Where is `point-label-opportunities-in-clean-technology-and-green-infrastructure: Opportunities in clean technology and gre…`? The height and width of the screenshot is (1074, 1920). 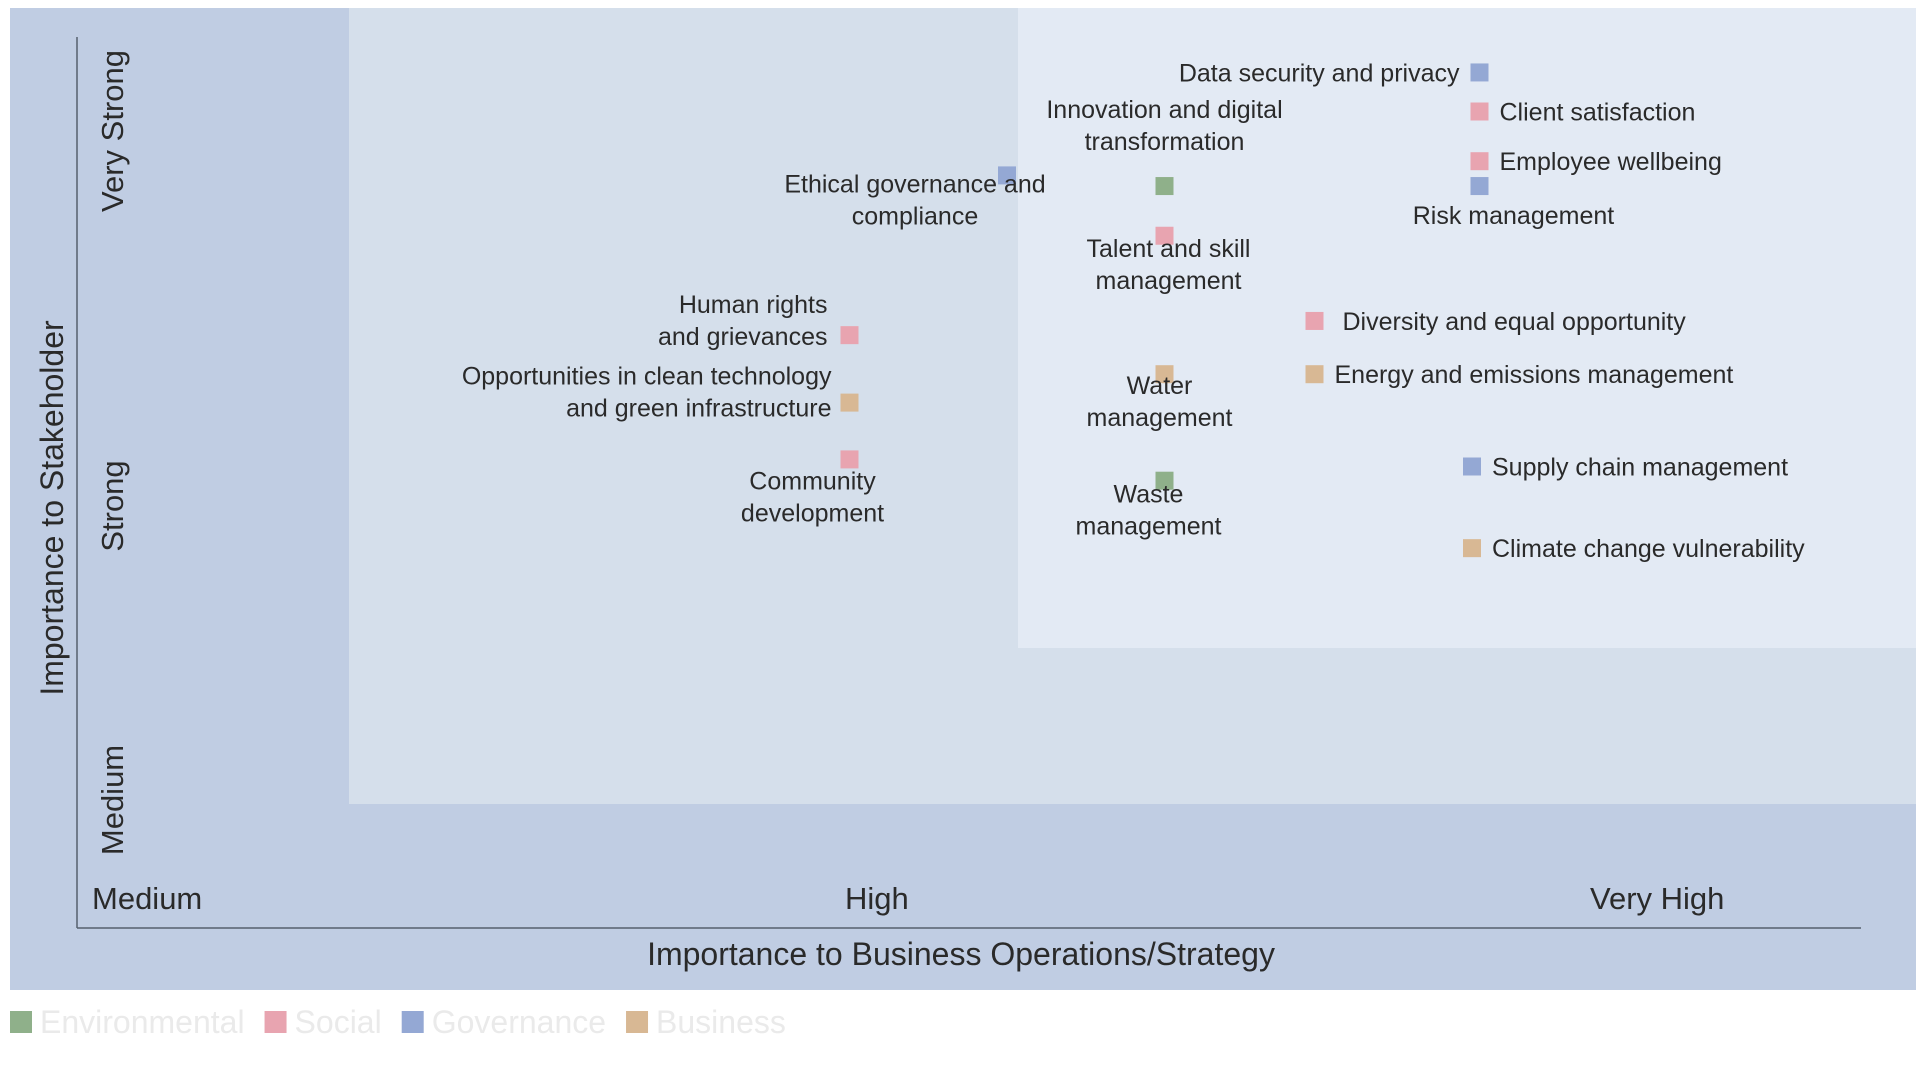 point-label-opportunities-in-clean-technology-and-green-infrastructure: Opportunities in clean technology and gre… is located at coordinates (647, 393).